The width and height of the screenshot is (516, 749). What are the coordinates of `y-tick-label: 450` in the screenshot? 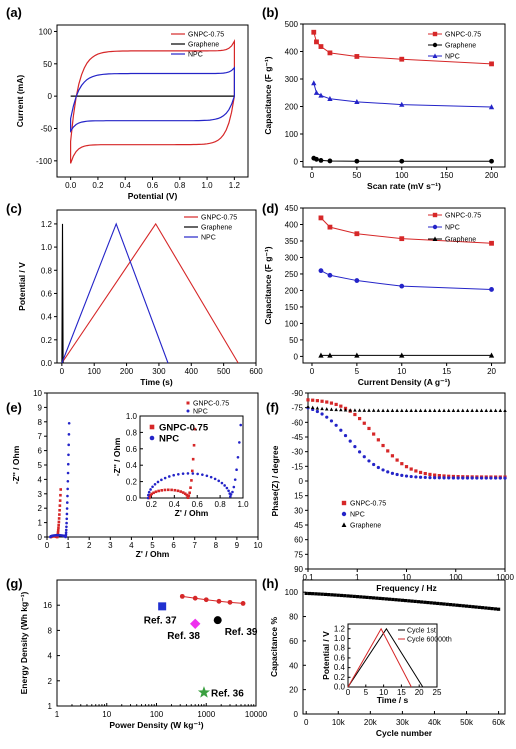 It's located at (292, 208).